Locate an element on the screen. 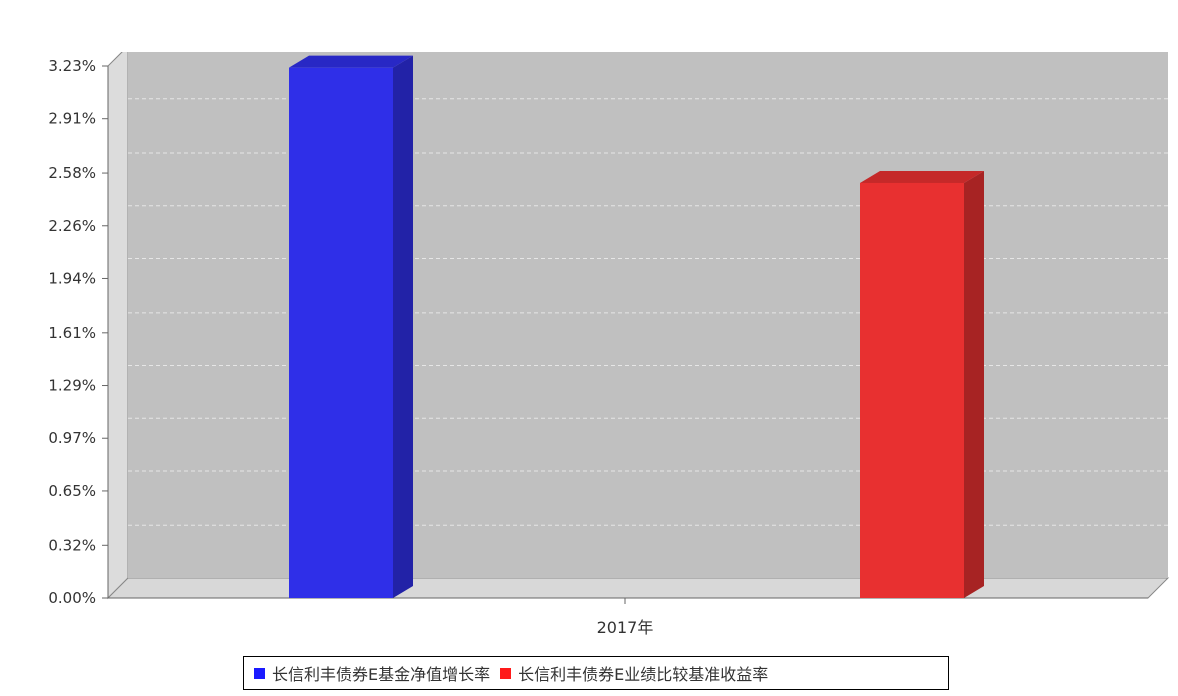  y-tick-label: 1.94% is located at coordinates (72, 278).